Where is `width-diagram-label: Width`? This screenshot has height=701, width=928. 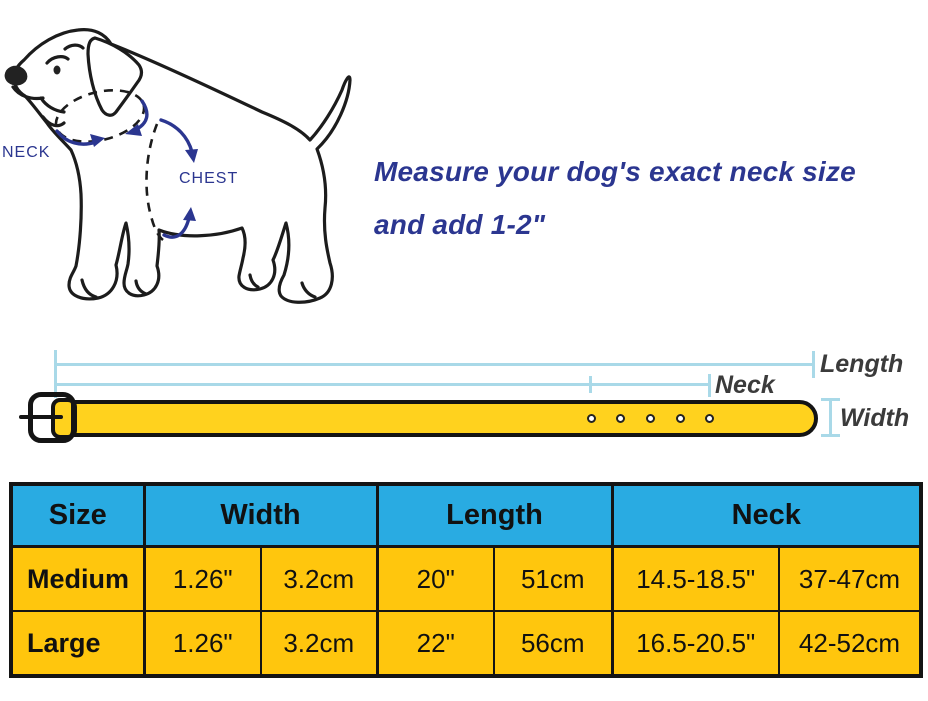
width-diagram-label: Width is located at coordinates (875, 418).